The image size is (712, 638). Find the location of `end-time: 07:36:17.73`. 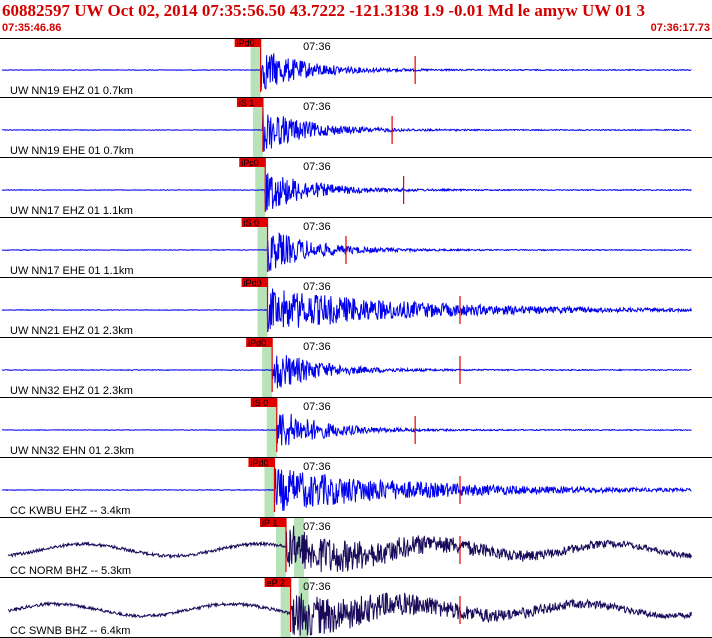

end-time: 07:36:17.73 is located at coordinates (680, 28).